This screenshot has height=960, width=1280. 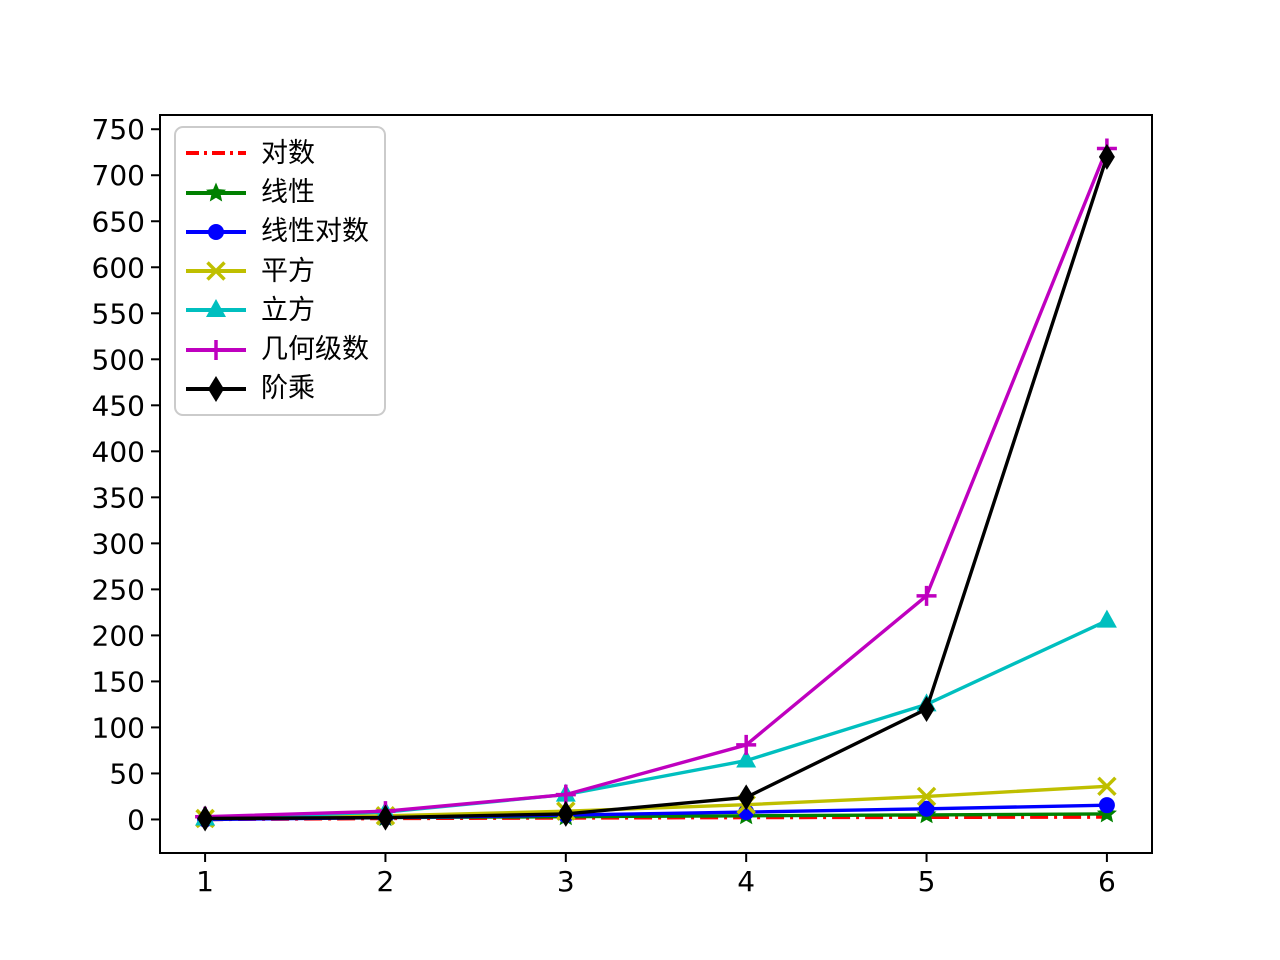 I want to click on series-line-log, so click(x=656, y=818).